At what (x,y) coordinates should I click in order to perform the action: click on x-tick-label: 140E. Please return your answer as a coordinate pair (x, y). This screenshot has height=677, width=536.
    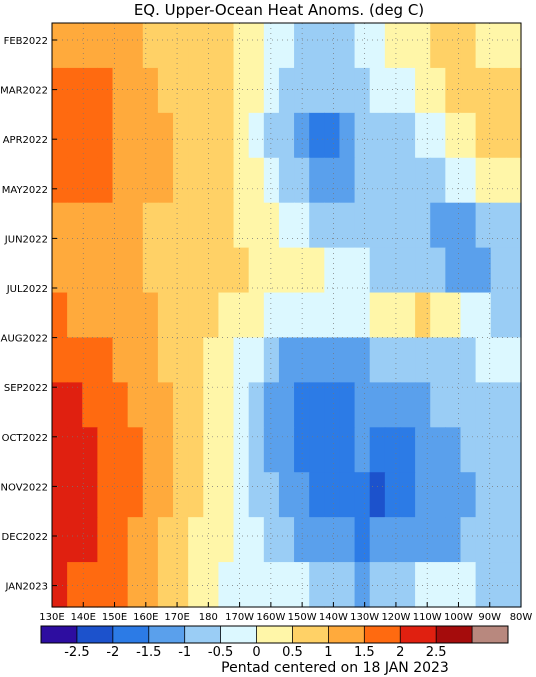
    Looking at the image, I should click on (83, 617).